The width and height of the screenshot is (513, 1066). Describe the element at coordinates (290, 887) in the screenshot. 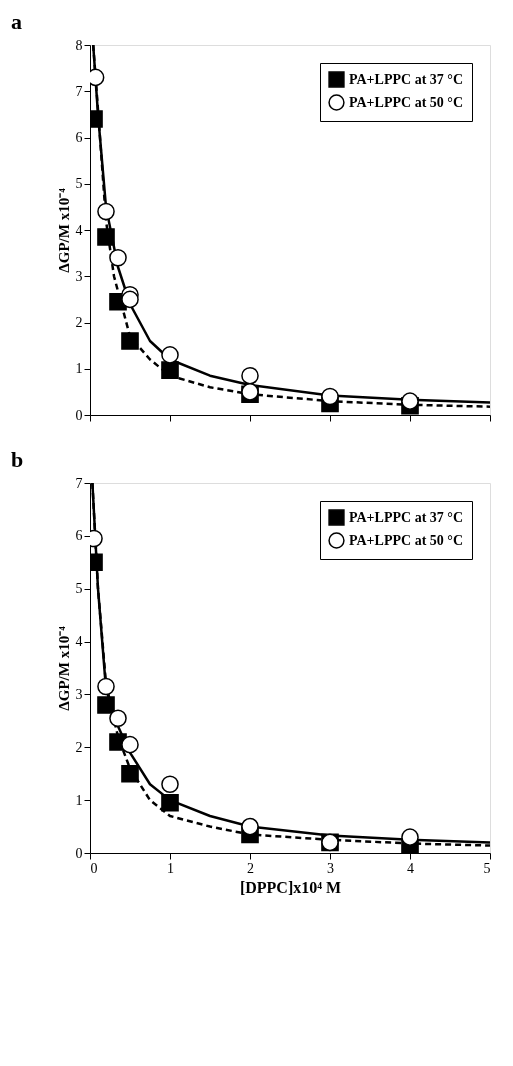

I see `x-axis-title: [DPPC]x10⁴ M` at that location.